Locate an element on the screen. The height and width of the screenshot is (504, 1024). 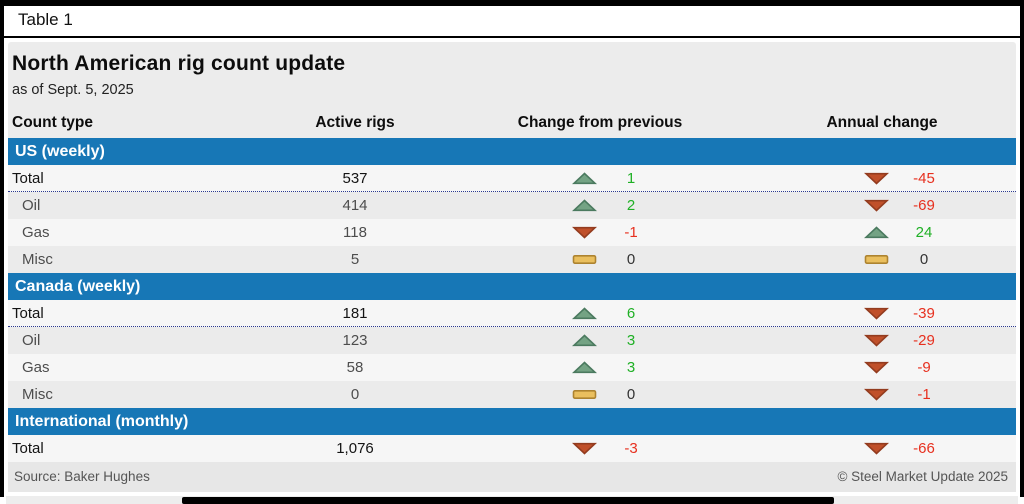
annual-change-value: -9 is located at coordinates (924, 367).